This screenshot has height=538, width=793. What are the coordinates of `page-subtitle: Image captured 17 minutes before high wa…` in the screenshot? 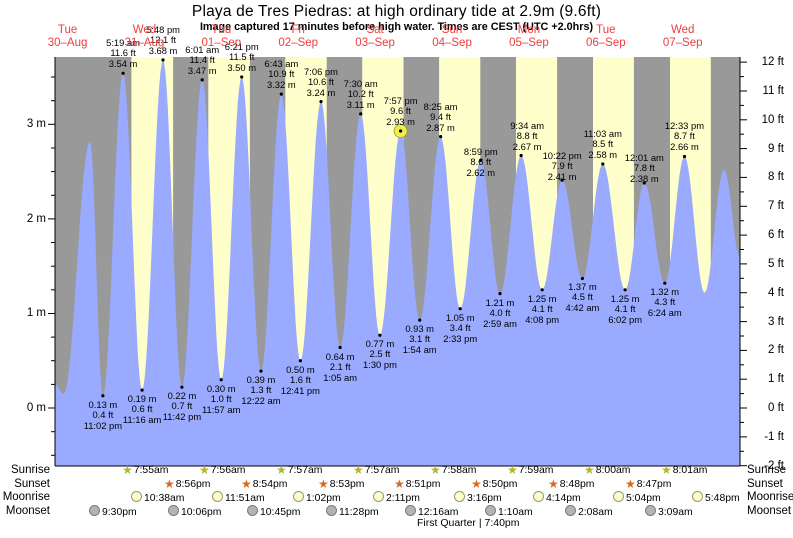 It's located at (396, 27).